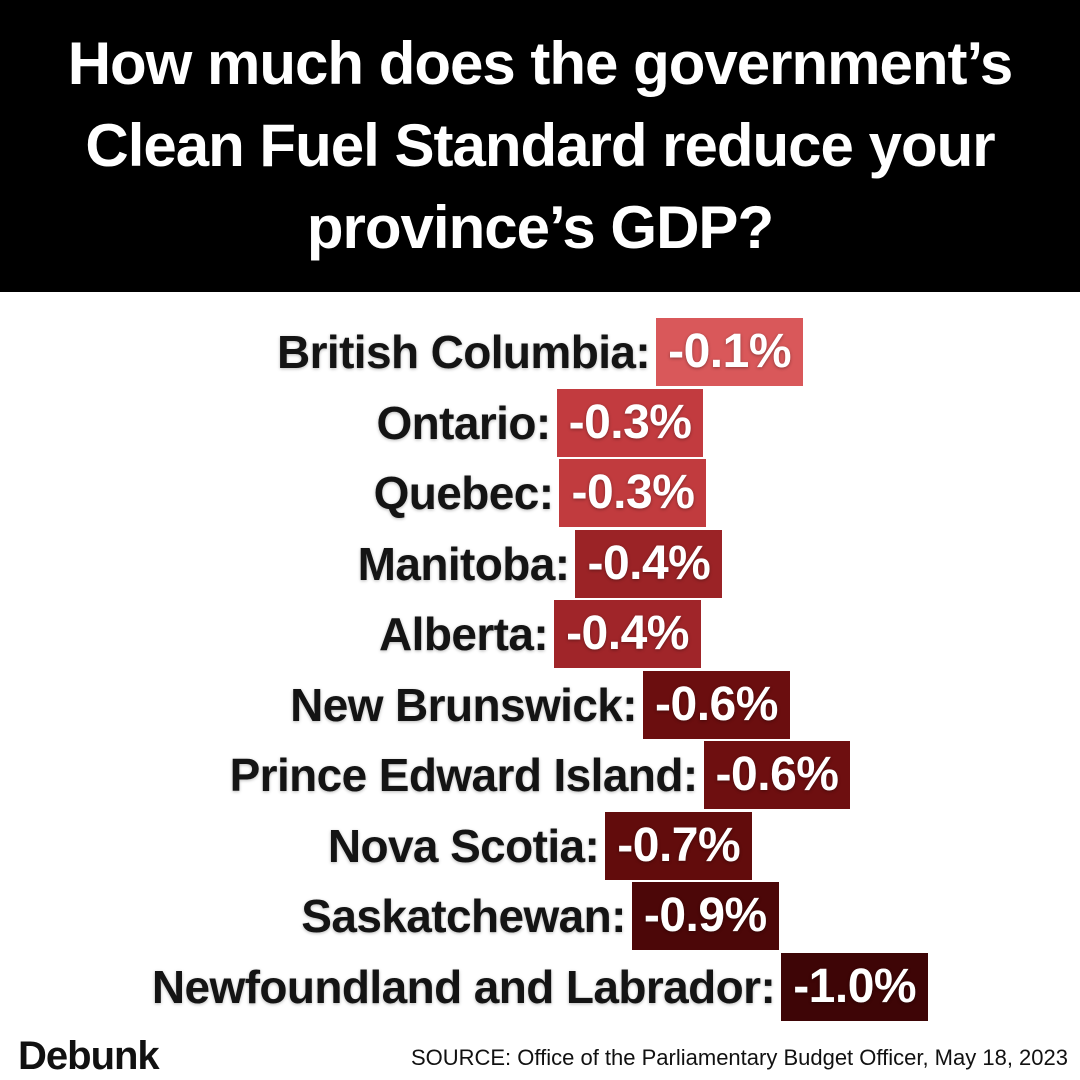  What do you see at coordinates (705, 916) in the screenshot?
I see `gdp-value-badge: -0.9%` at bounding box center [705, 916].